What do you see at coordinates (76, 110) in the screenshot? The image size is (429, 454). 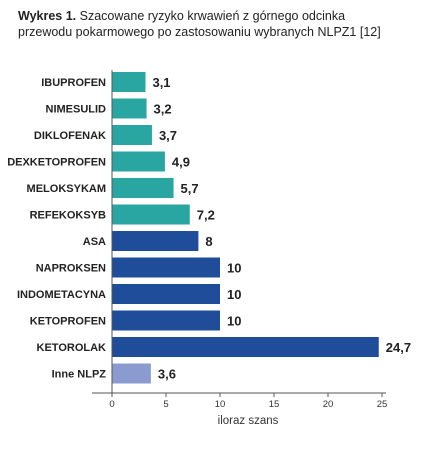 I see `category-label-nimesulid: NIMESULID` at bounding box center [76, 110].